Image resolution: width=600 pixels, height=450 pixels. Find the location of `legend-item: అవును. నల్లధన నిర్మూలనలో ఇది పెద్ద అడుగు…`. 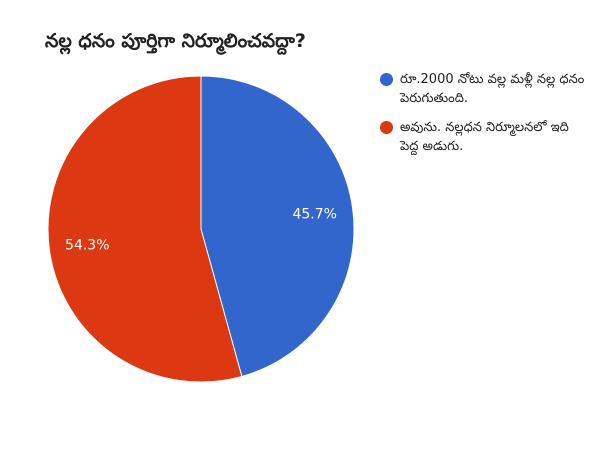

legend-item: అవును. నల్లధన నిర్మూలనలో ఇది పెద్ద అడుగు… is located at coordinates (482, 137).